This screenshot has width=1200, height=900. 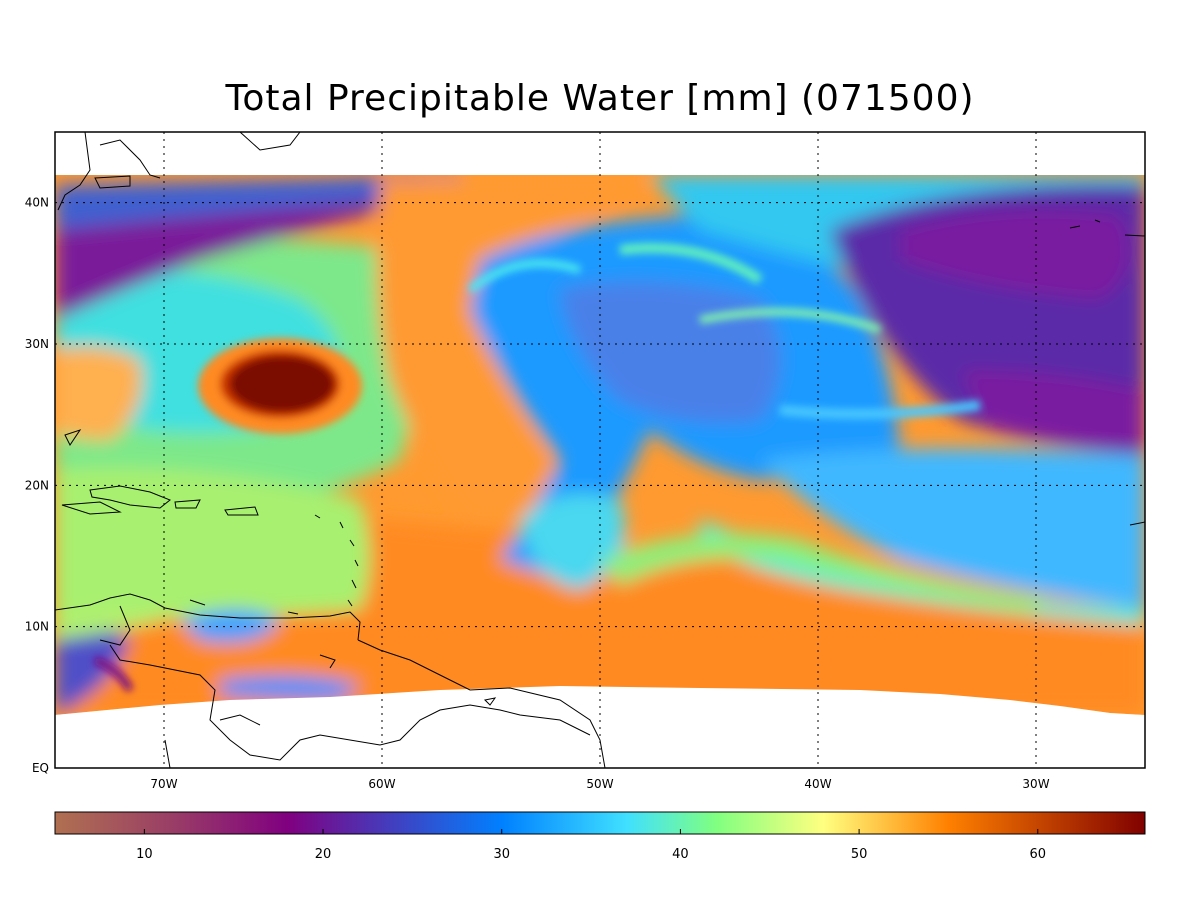 I want to click on lon-tick-label: 60W, so click(x=381, y=784).